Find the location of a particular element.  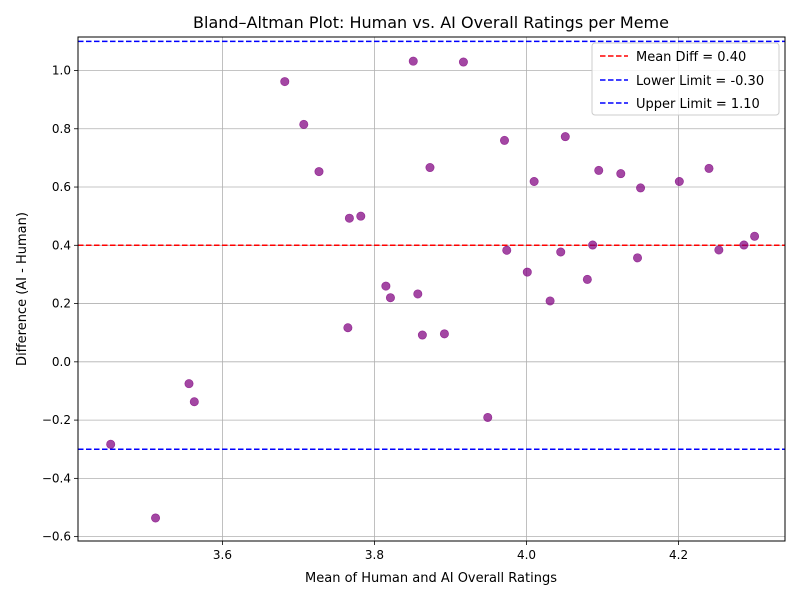

legend-box is located at coordinates (685, 79).